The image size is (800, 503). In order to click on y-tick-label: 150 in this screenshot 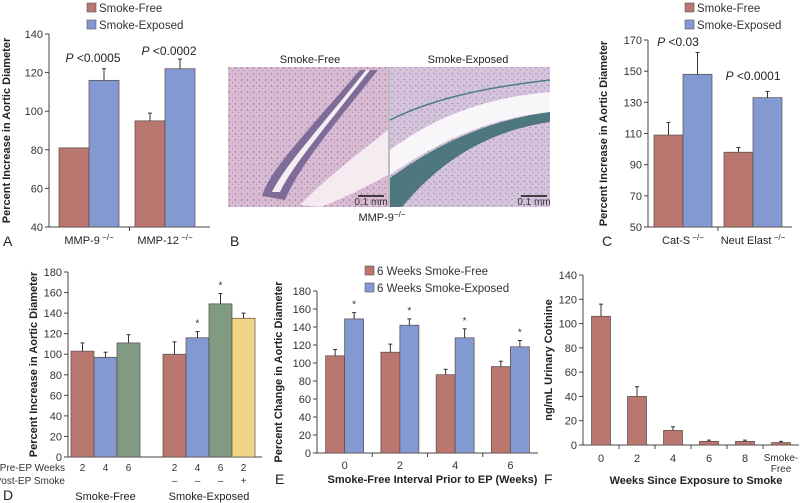, I will do `click(633, 72)`.